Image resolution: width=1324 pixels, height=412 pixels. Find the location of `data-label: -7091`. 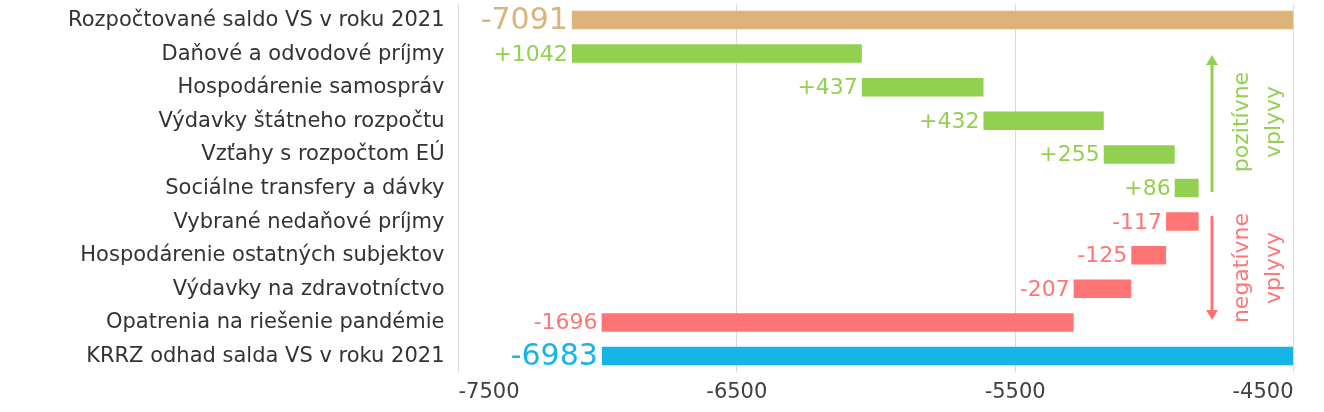

data-label: -7091 is located at coordinates (524, 18).